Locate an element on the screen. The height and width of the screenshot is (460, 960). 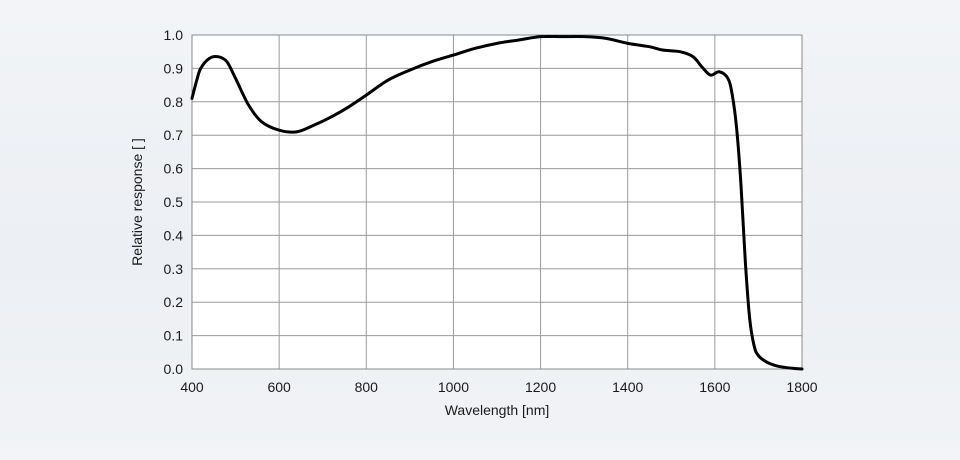
x-tick-label: 1800 is located at coordinates (801, 387).